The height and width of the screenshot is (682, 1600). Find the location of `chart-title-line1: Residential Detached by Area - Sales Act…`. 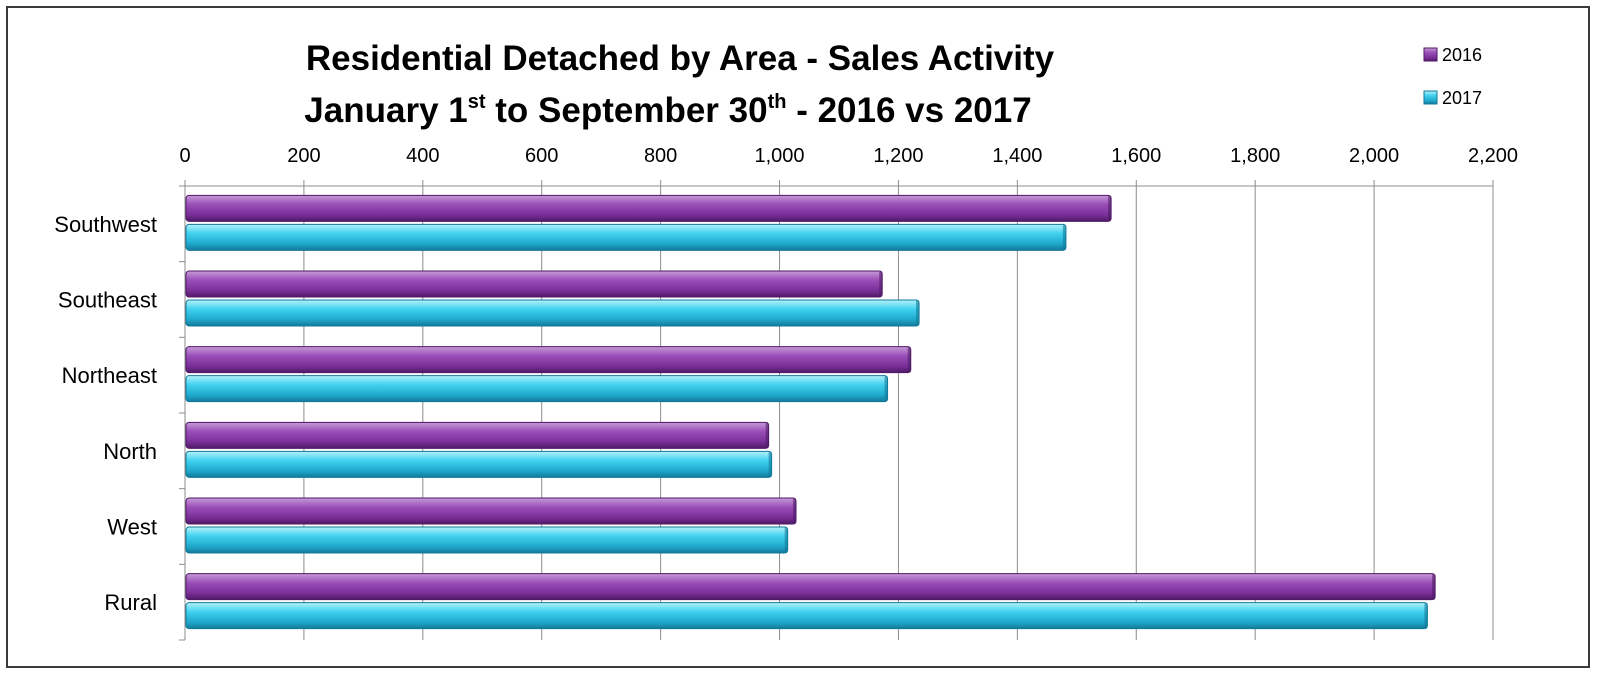

chart-title-line1: Residential Detached by Area - Sales Act… is located at coordinates (680, 58).